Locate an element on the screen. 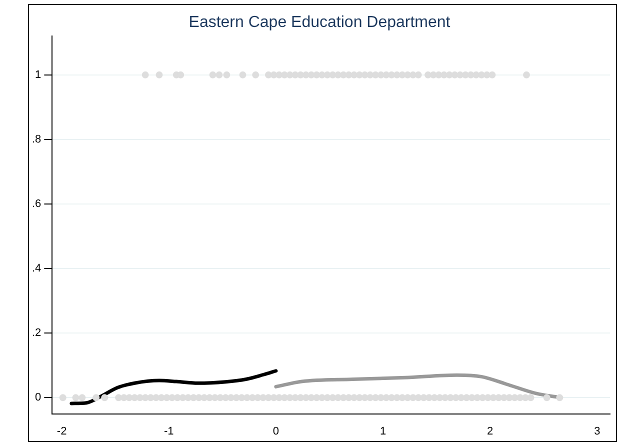  y-tick-label: .4 is located at coordinates (37, 268).